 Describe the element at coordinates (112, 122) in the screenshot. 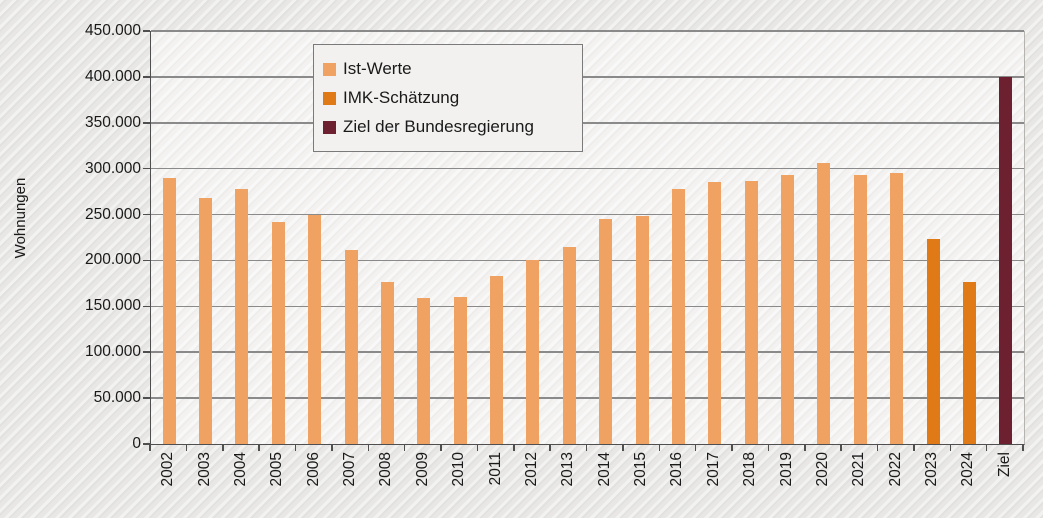

I see `y-tick-label: 350.000` at that location.